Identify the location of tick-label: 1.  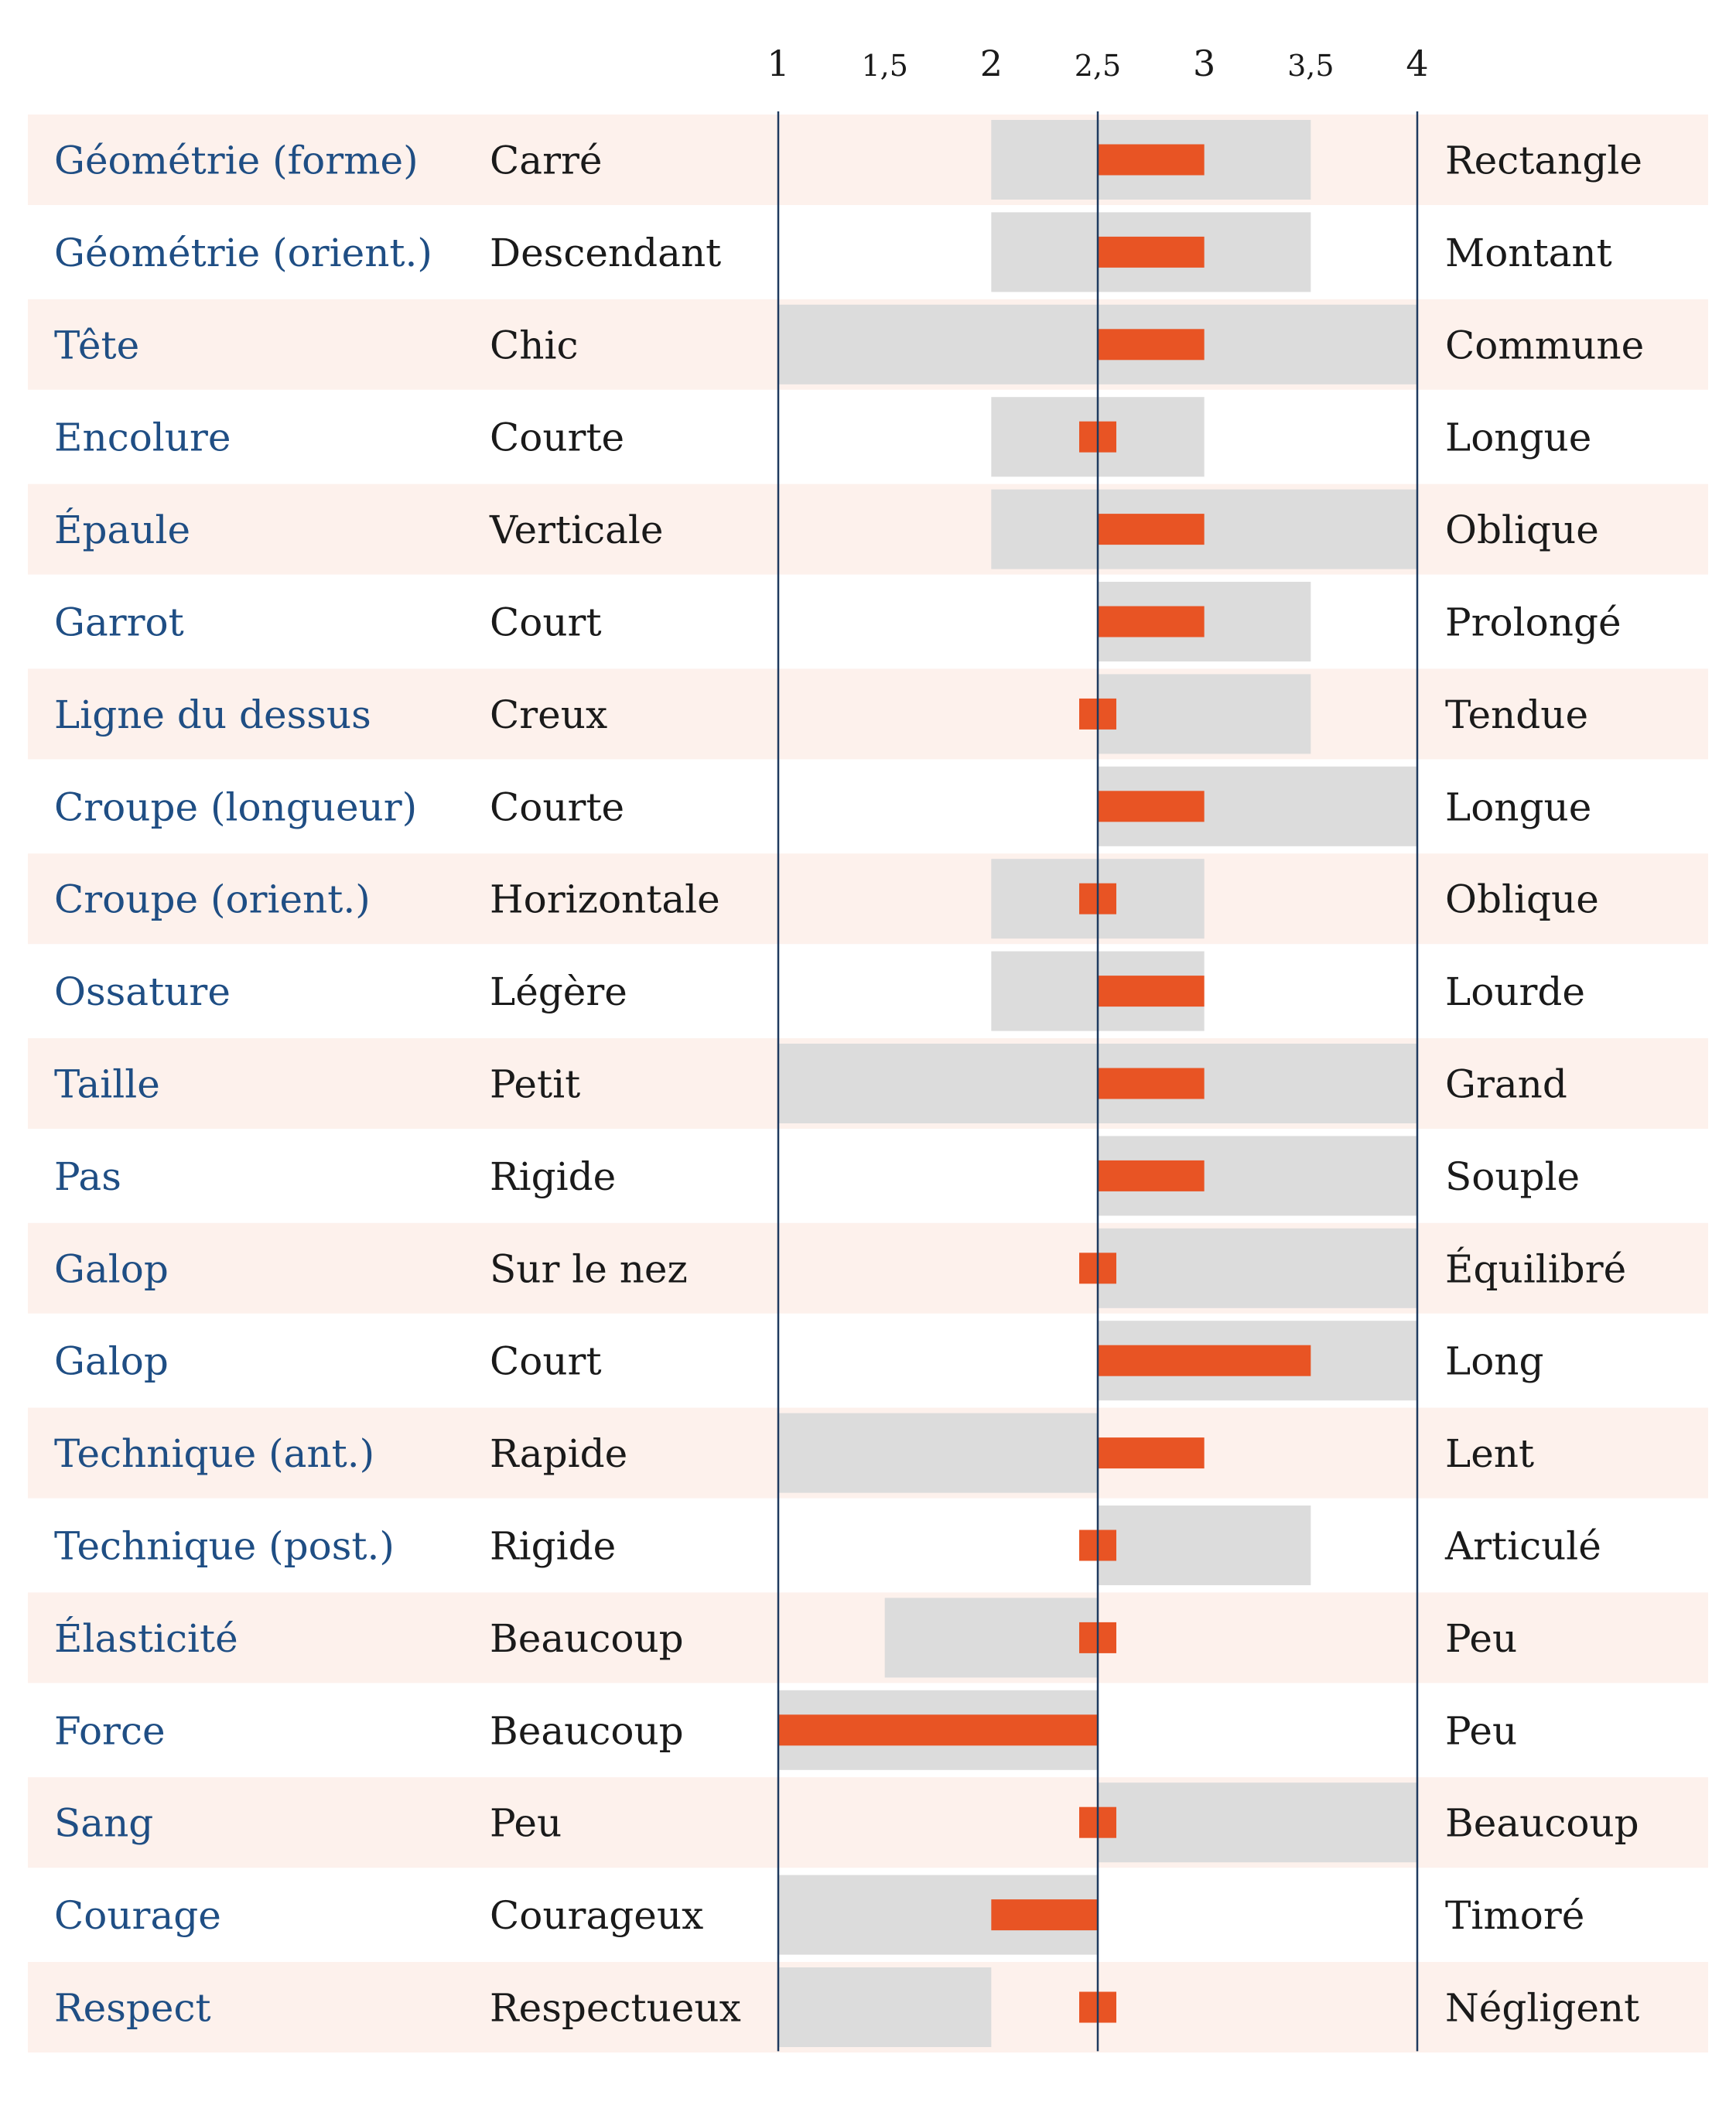
(778, 63).